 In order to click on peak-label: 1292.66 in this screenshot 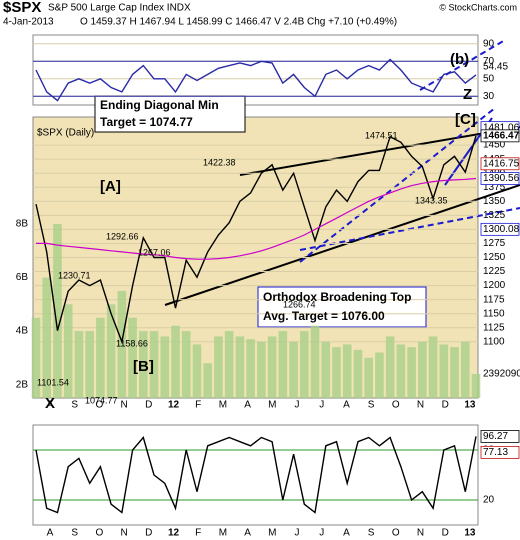, I will do `click(122, 236)`.